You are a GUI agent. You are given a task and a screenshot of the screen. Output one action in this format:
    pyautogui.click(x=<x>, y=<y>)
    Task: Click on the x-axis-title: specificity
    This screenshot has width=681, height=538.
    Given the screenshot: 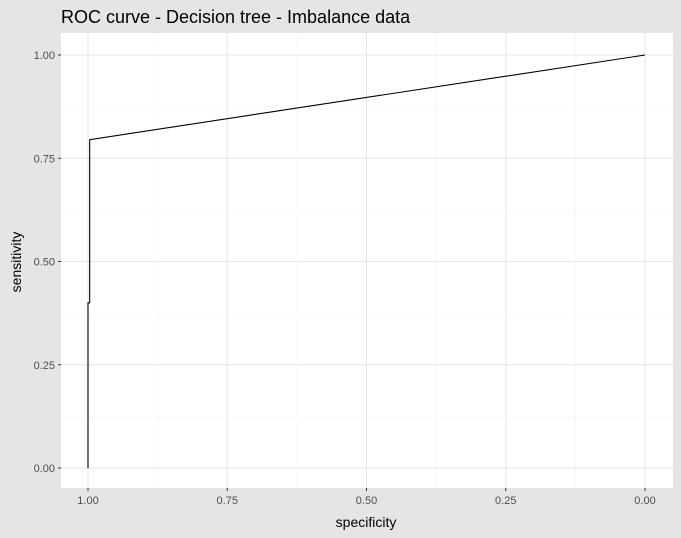 What is the action you would take?
    pyautogui.click(x=366, y=522)
    